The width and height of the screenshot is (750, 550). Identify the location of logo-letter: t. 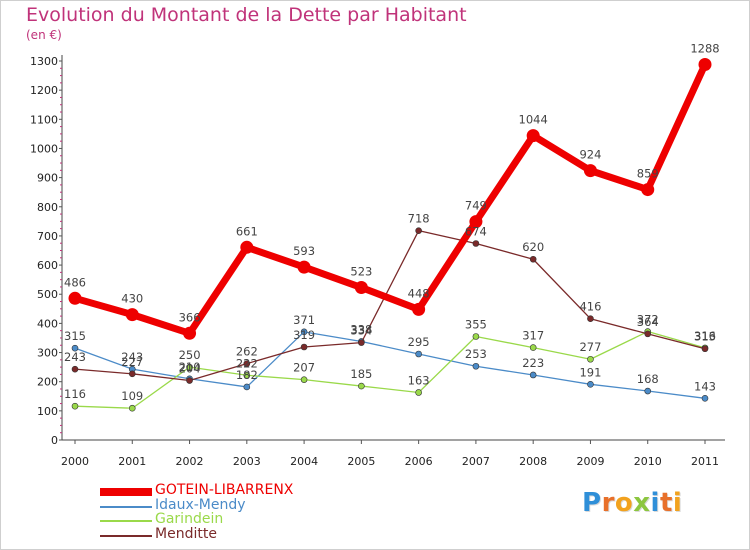
(666, 503).